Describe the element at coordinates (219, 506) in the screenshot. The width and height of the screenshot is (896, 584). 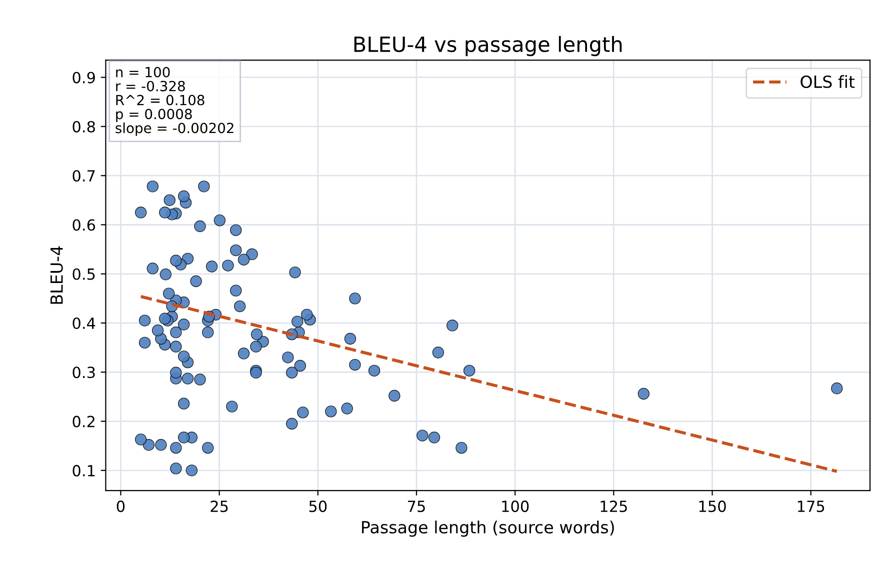
I see `x-tick-label: 25` at that location.